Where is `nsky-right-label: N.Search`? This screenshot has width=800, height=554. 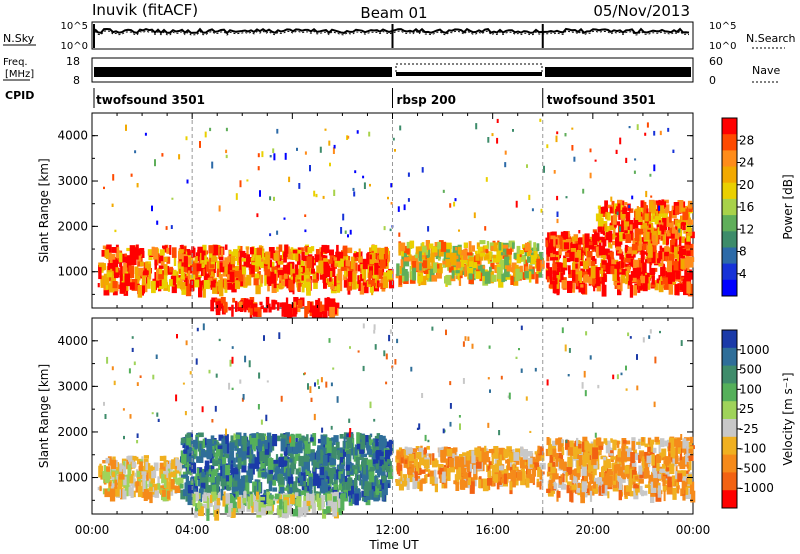
nsky-right-label: N.Search is located at coordinates (771, 38).